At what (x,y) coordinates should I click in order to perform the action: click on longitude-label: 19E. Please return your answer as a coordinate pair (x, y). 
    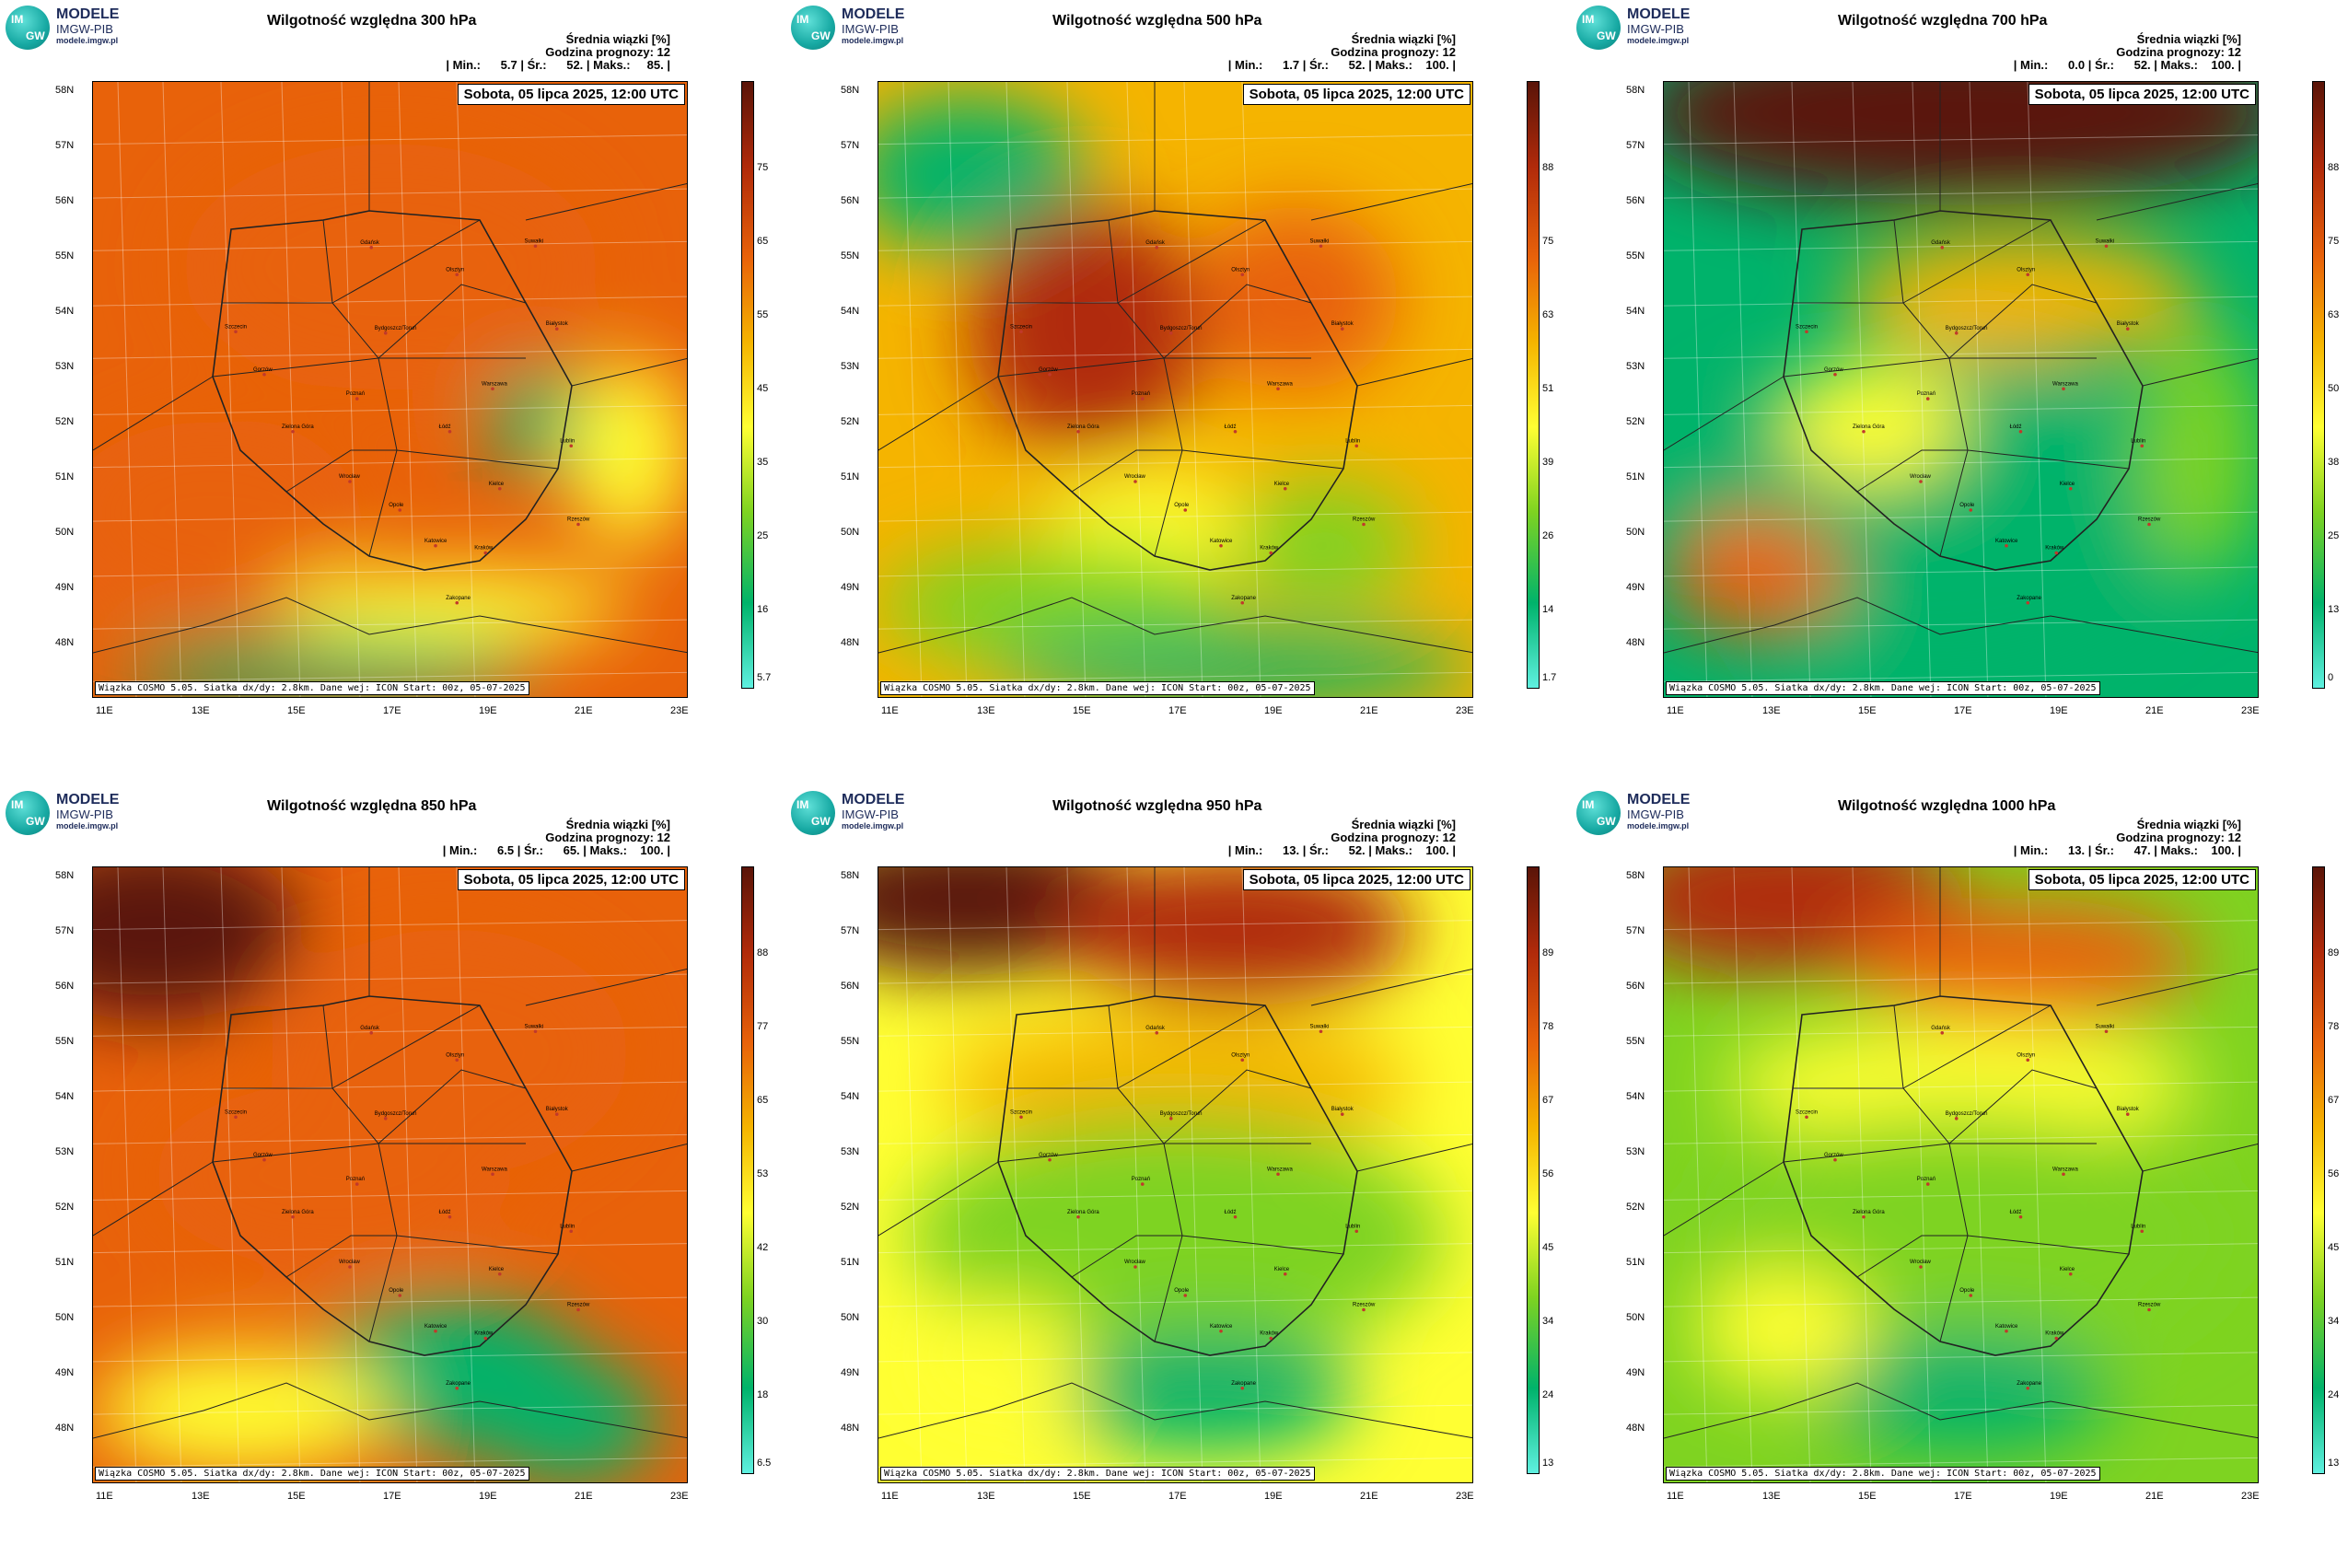
    Looking at the image, I should click on (2059, 710).